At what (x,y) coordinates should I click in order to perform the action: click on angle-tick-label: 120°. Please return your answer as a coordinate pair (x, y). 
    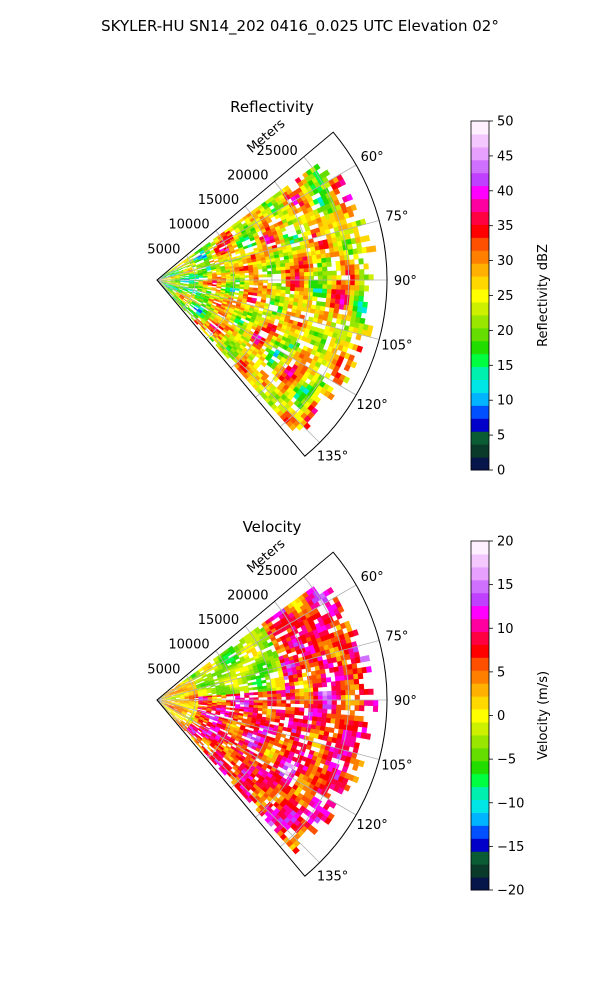
    Looking at the image, I should click on (371, 405).